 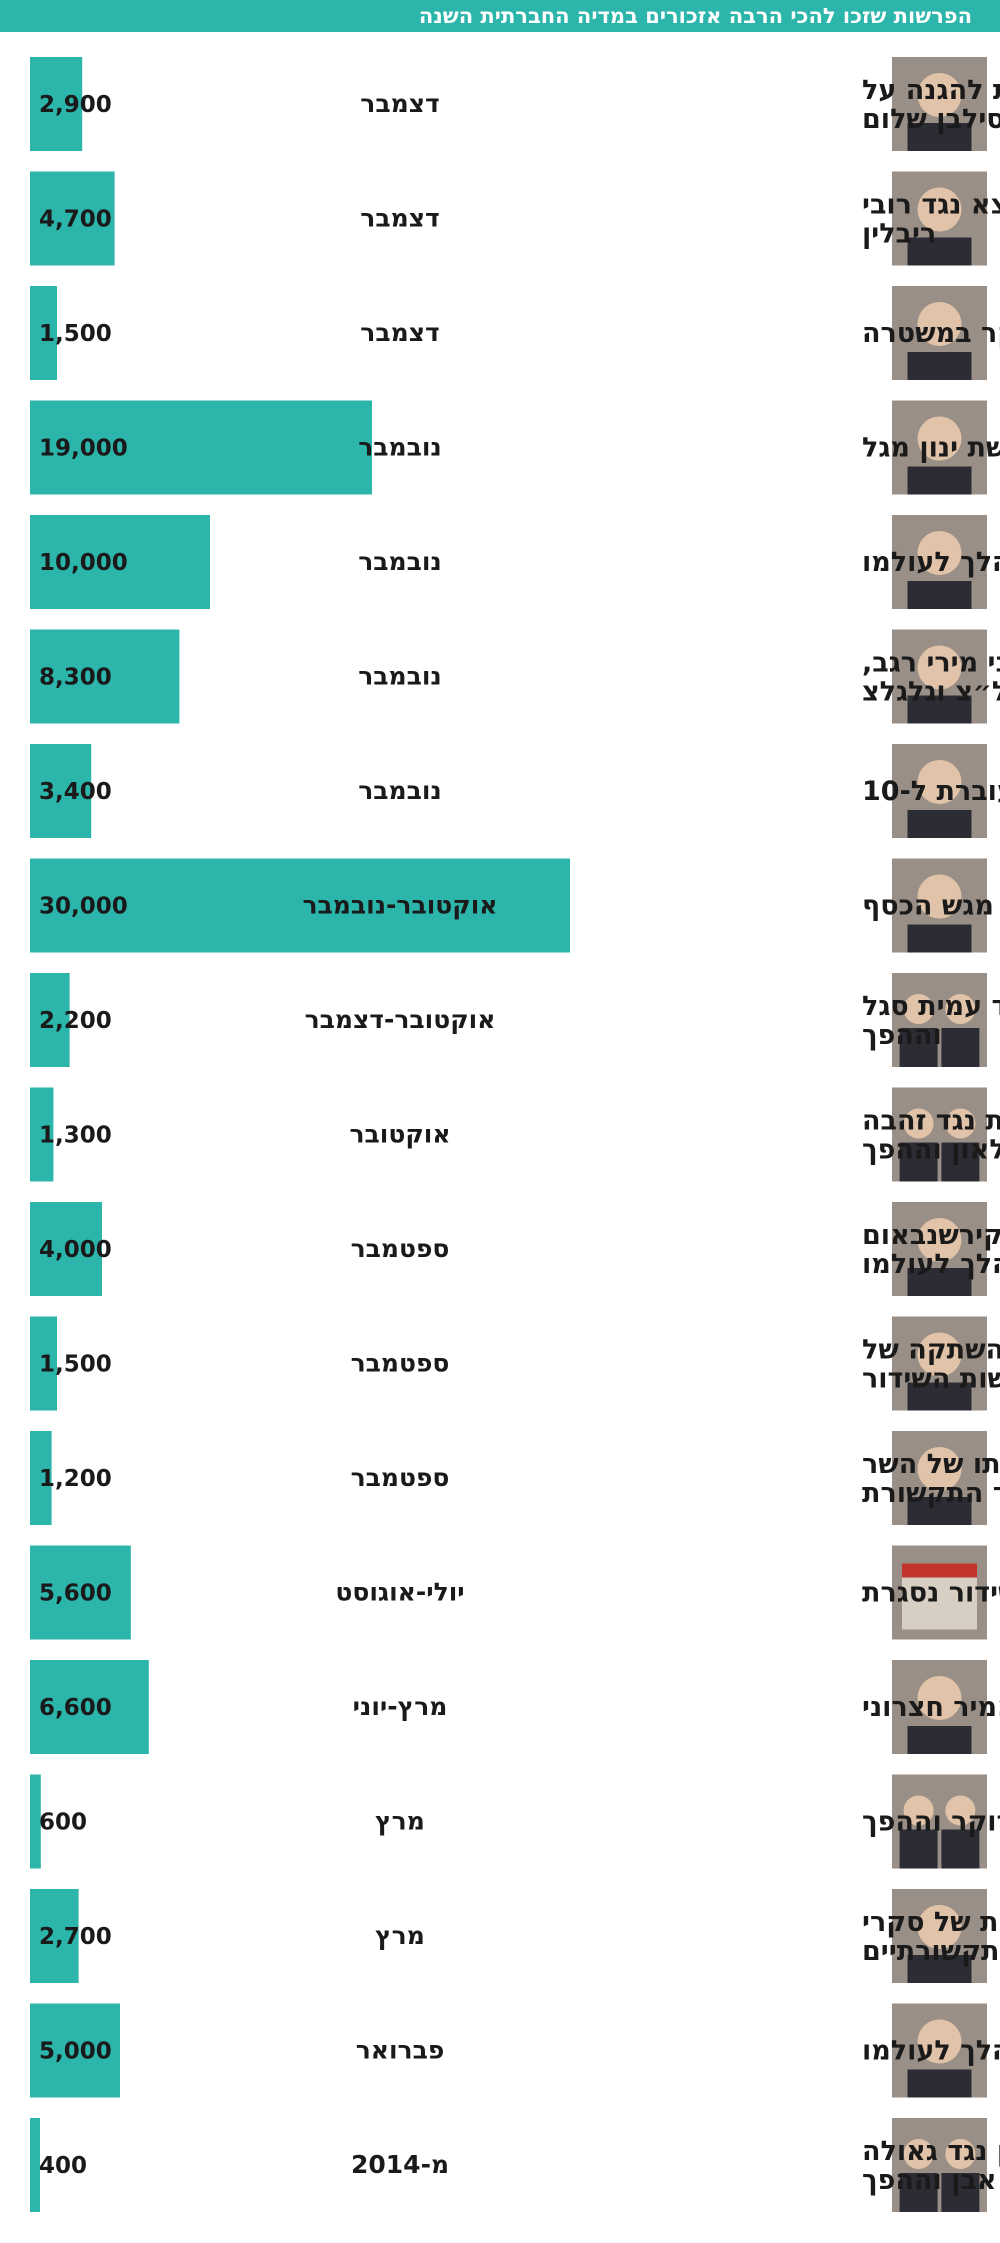 I want to click on chart-row: 3,400 נובמבר איילה חסון עוברת ל-10, so click(x=515, y=791).